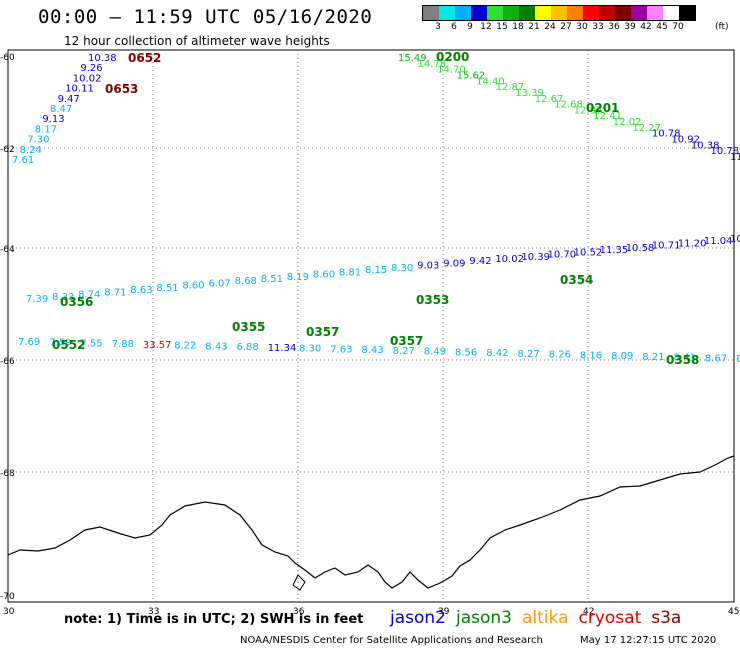 The width and height of the screenshot is (740, 650). Describe the element at coordinates (310, 349) in the screenshot. I see `wave-height-value: 8.30` at that location.